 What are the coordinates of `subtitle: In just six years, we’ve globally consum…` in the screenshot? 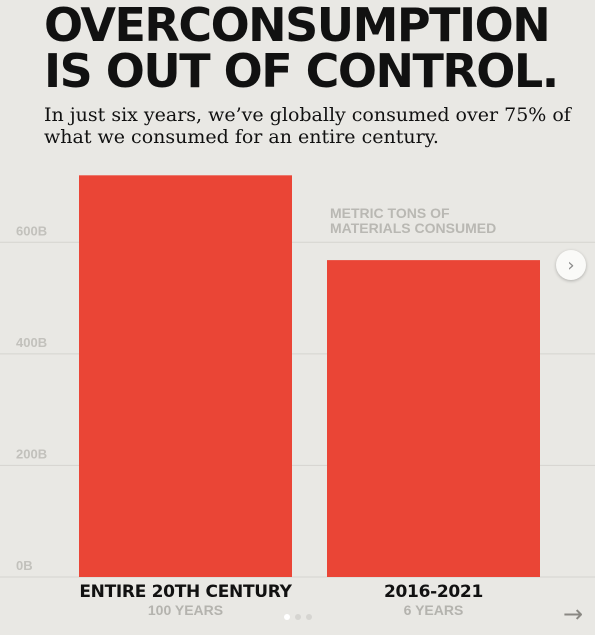 It's located at (314, 126).